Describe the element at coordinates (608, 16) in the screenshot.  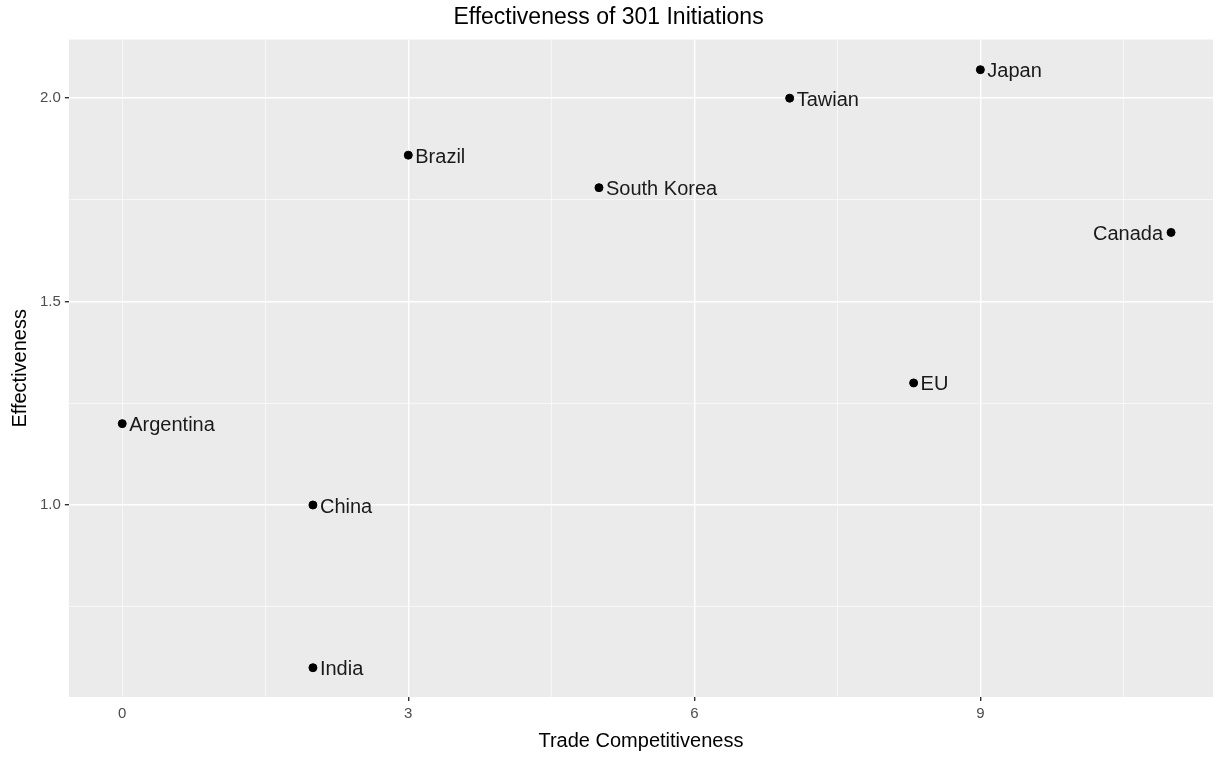
I see `chart-title: Effectiveness of 301 Initiations` at that location.